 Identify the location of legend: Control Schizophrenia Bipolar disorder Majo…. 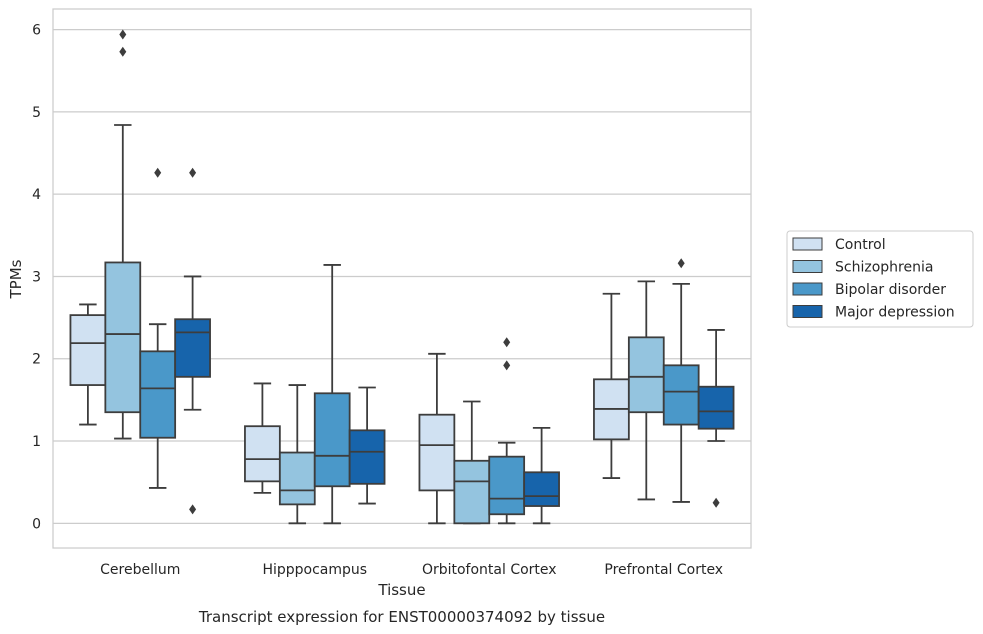
(880, 279).